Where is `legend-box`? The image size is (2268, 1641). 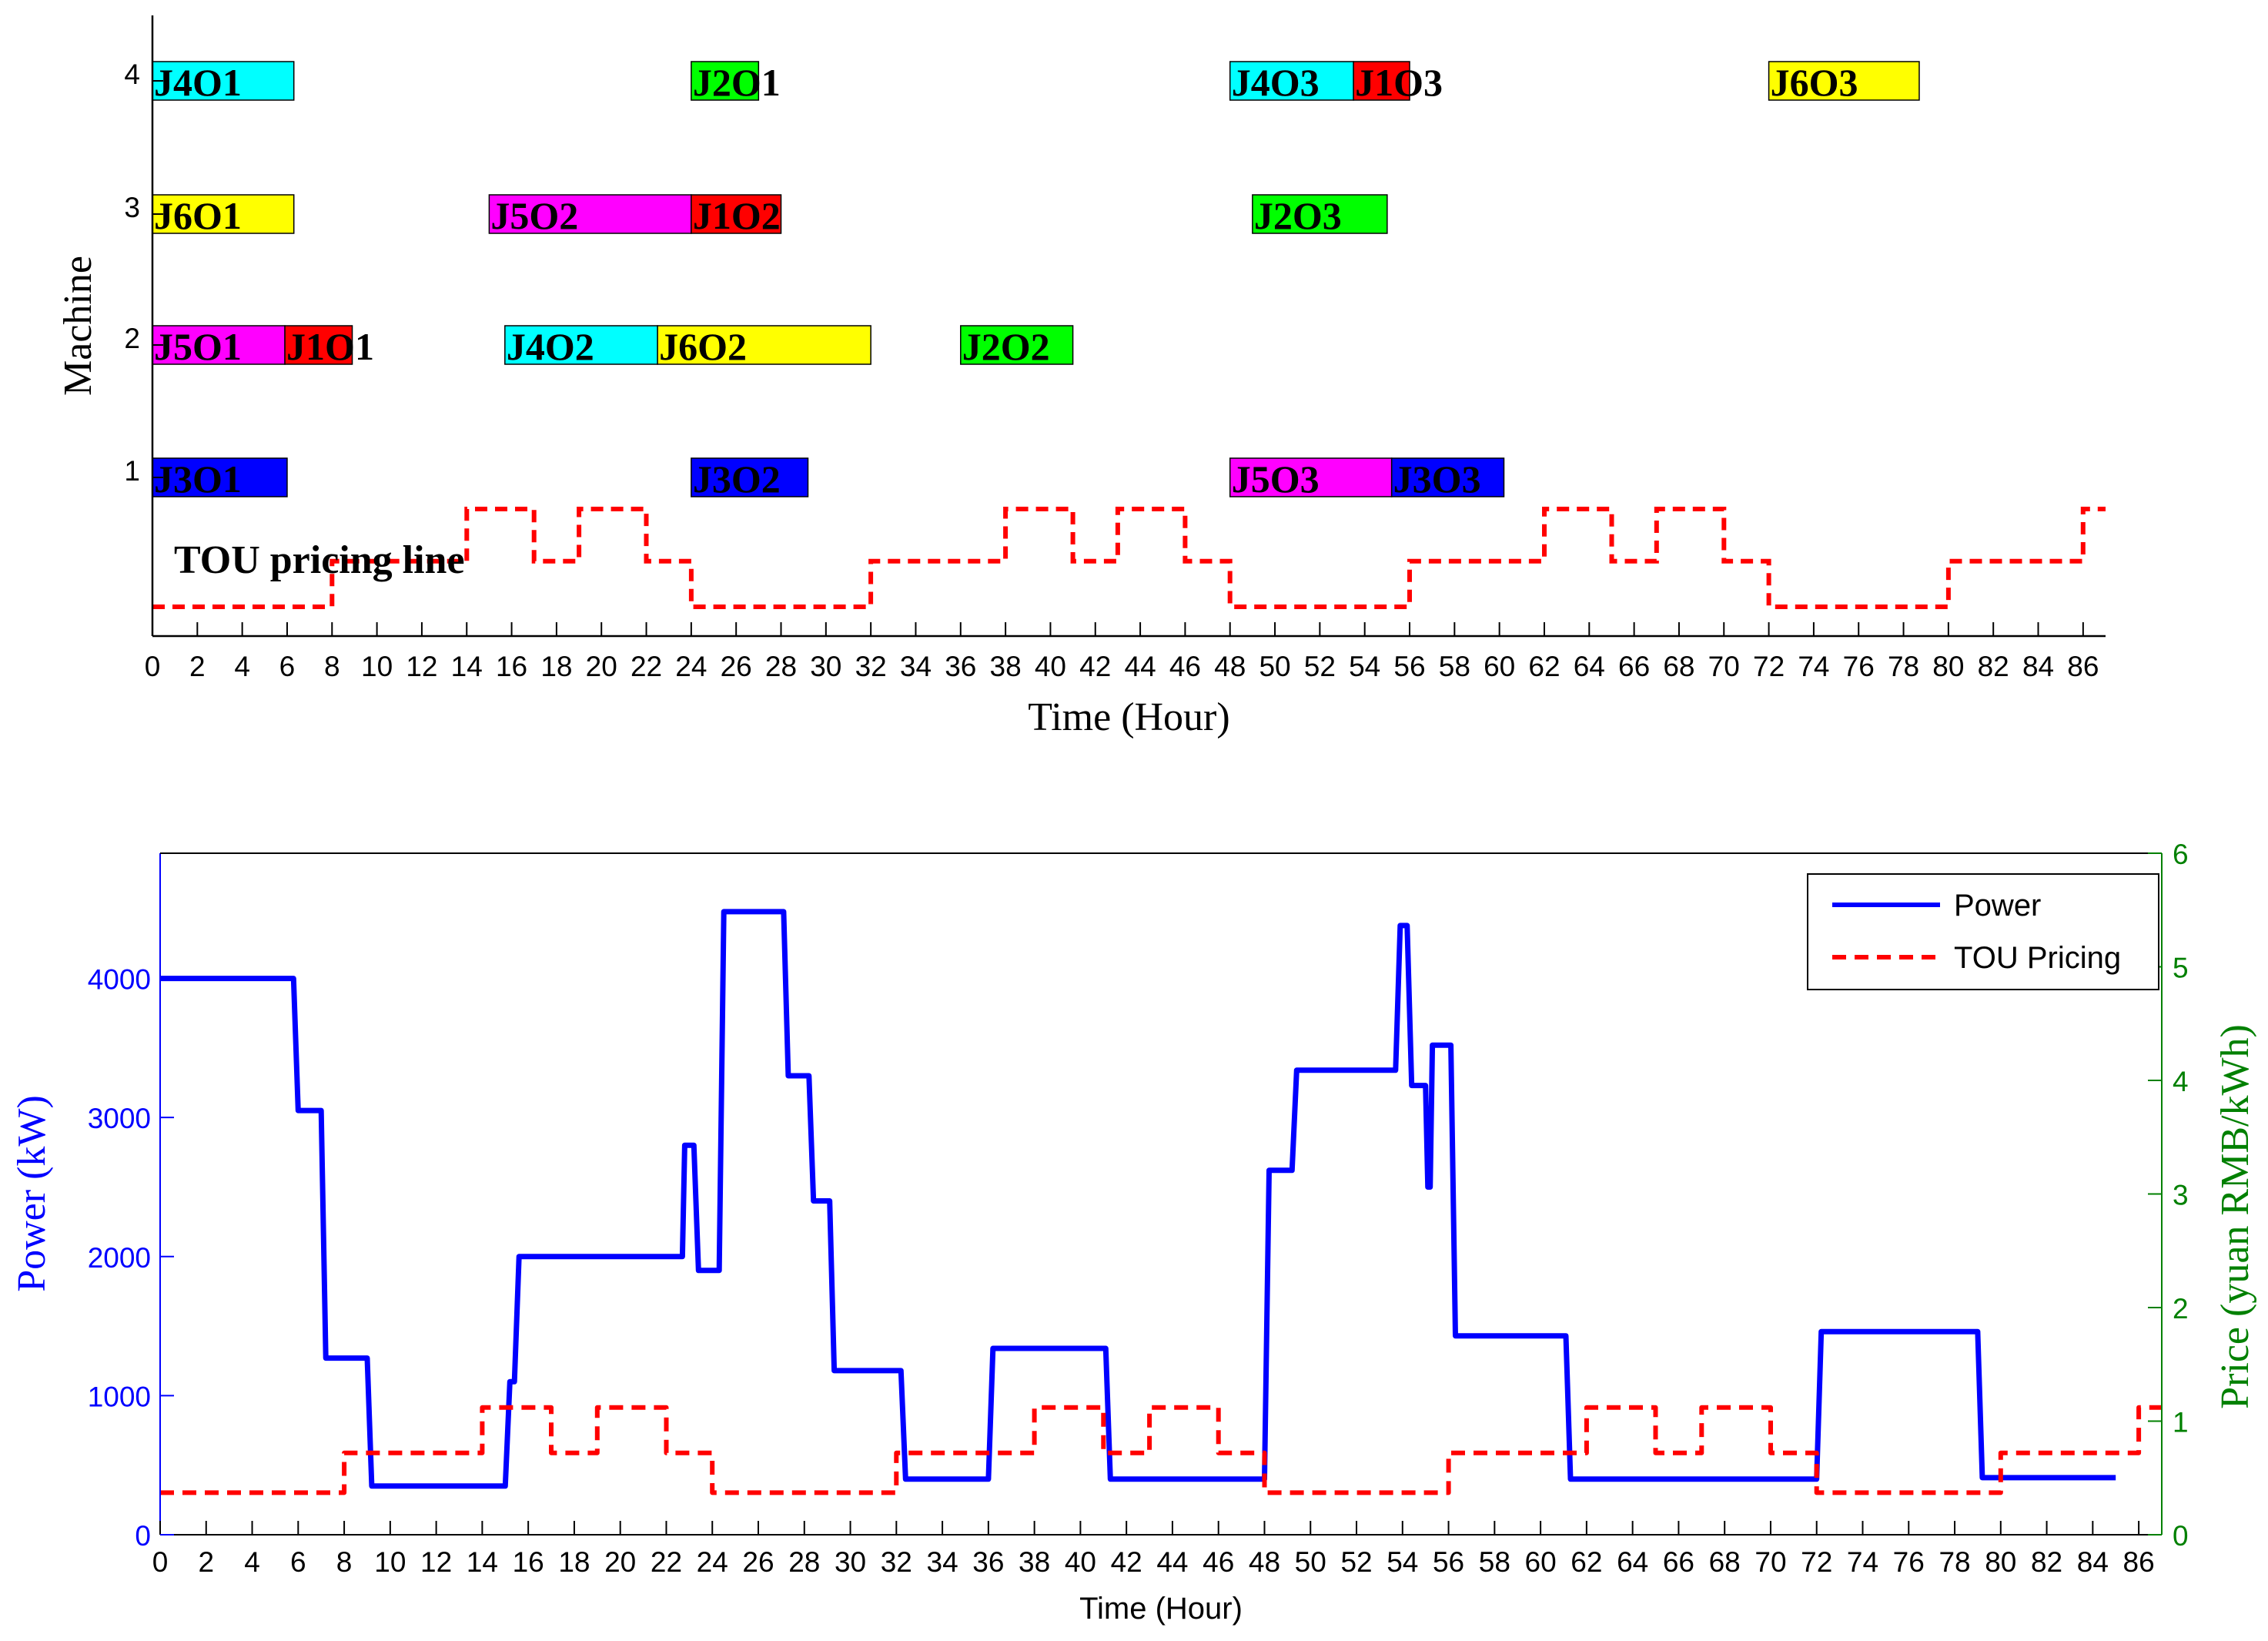 legend-box is located at coordinates (1983, 931).